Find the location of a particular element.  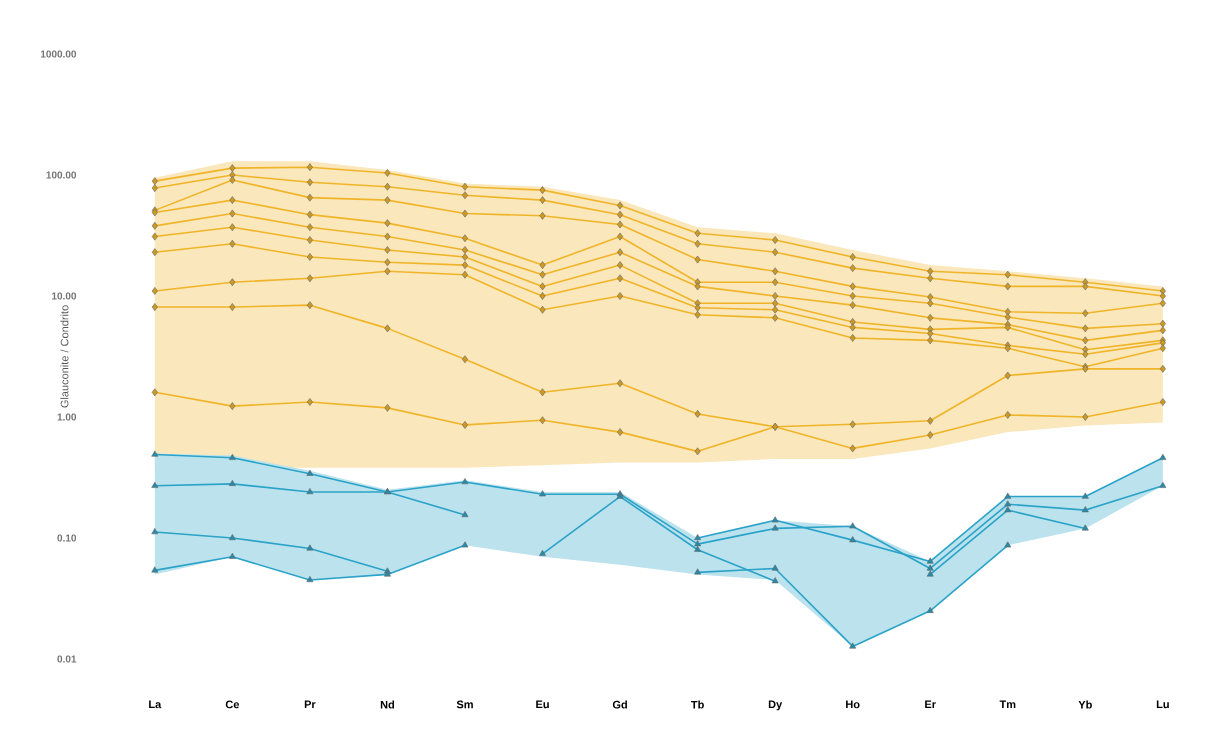

x-tick-label: Lu is located at coordinates (1162, 704).